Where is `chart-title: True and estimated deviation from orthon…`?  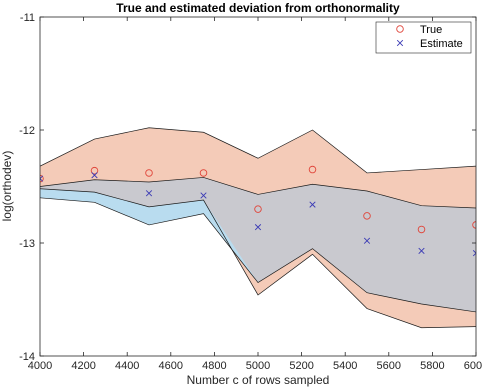
chart-title: True and estimated deviation from orthon… is located at coordinates (258, 8).